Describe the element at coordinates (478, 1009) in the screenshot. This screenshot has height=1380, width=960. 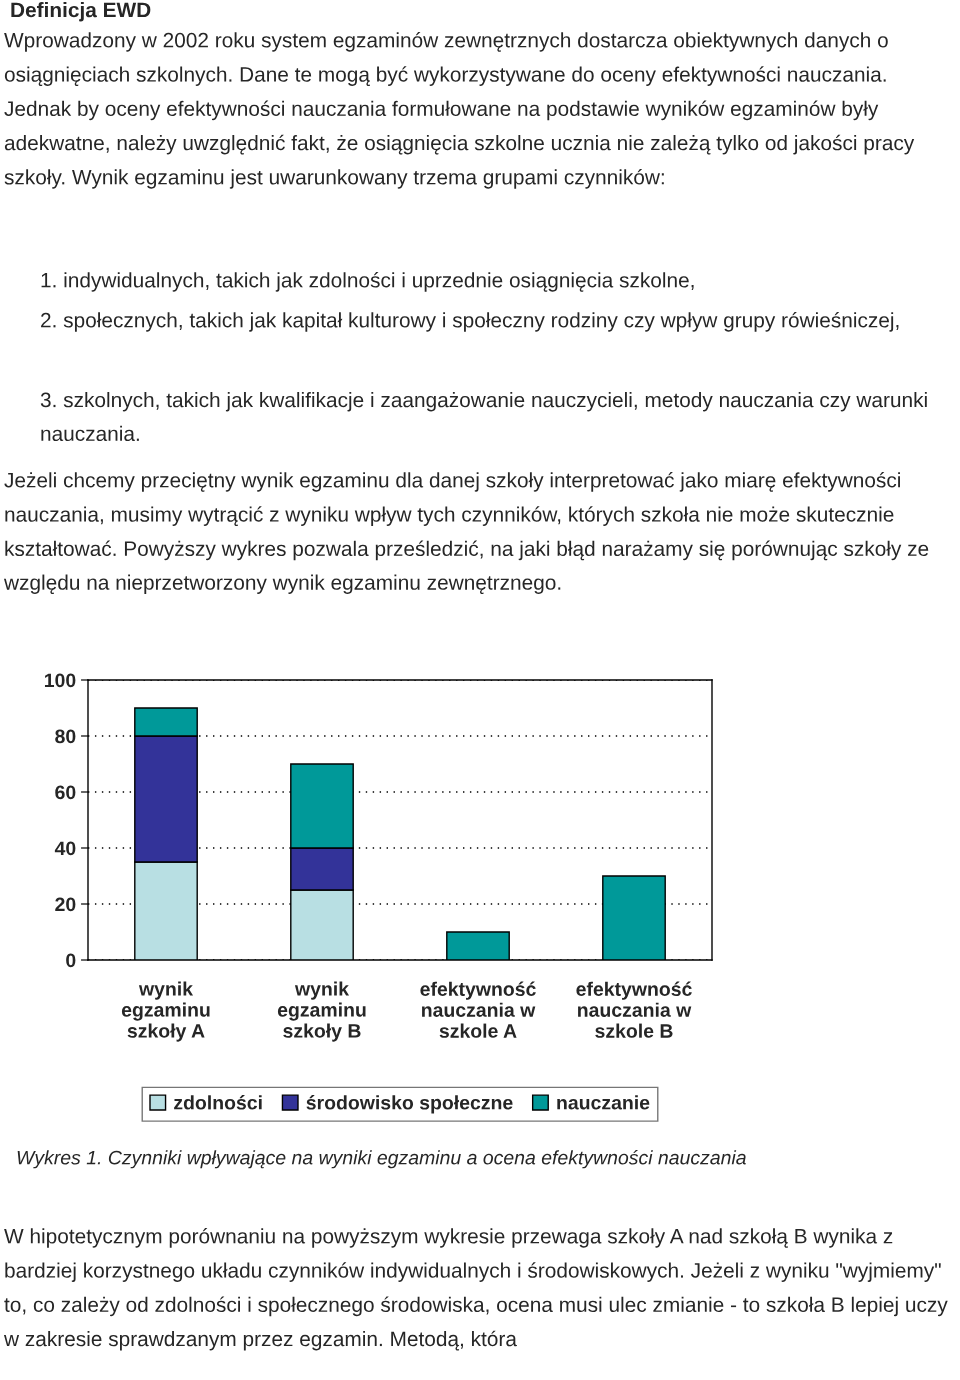
I see `x-tick-label: efektywność nauczania w szkole A` at that location.